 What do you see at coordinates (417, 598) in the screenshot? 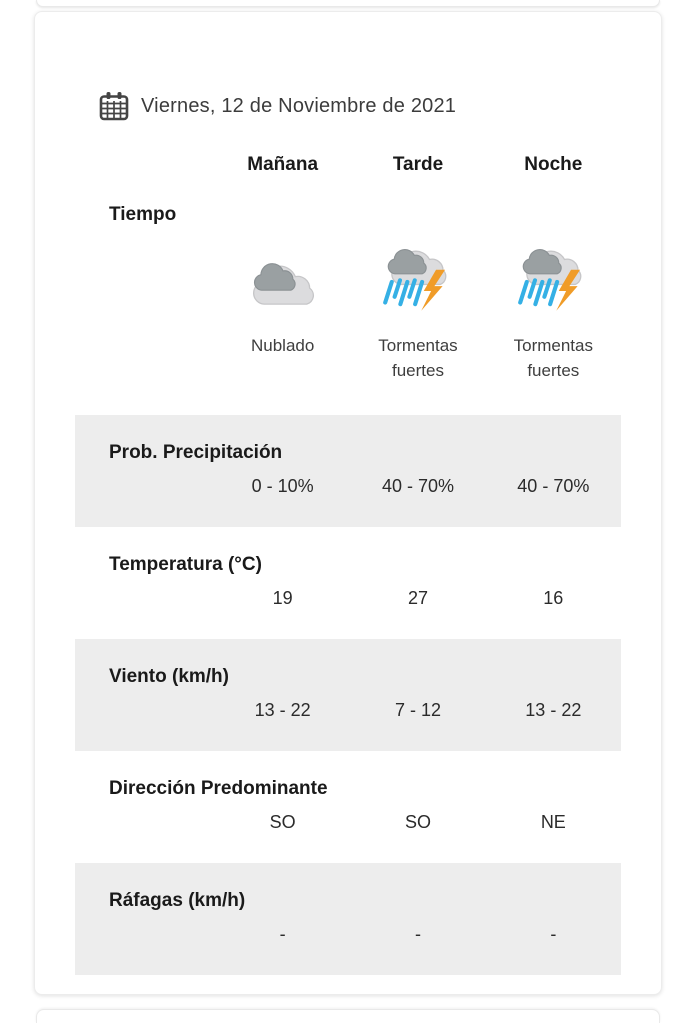
I see `temperature-tarde: 27` at bounding box center [417, 598].